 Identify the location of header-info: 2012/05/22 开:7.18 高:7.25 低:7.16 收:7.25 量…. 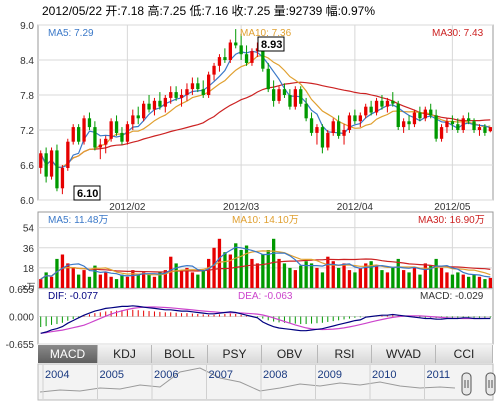
(208, 10).